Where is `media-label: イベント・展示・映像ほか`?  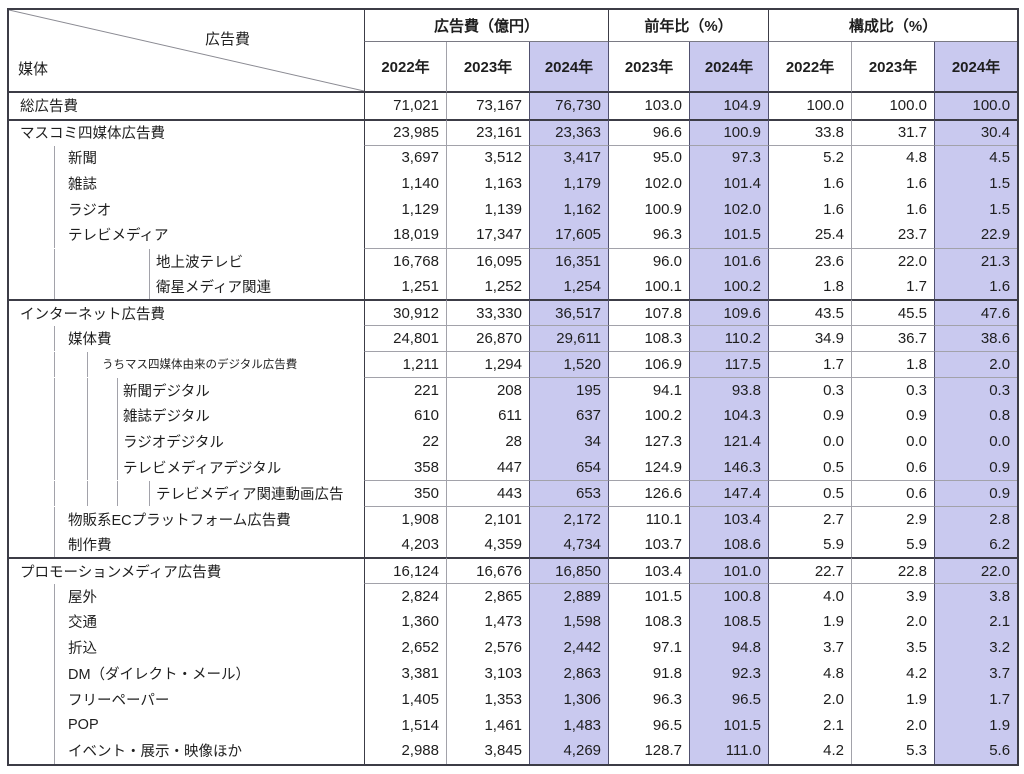
media-label: イベント・展示・映像ほか is located at coordinates (155, 752).